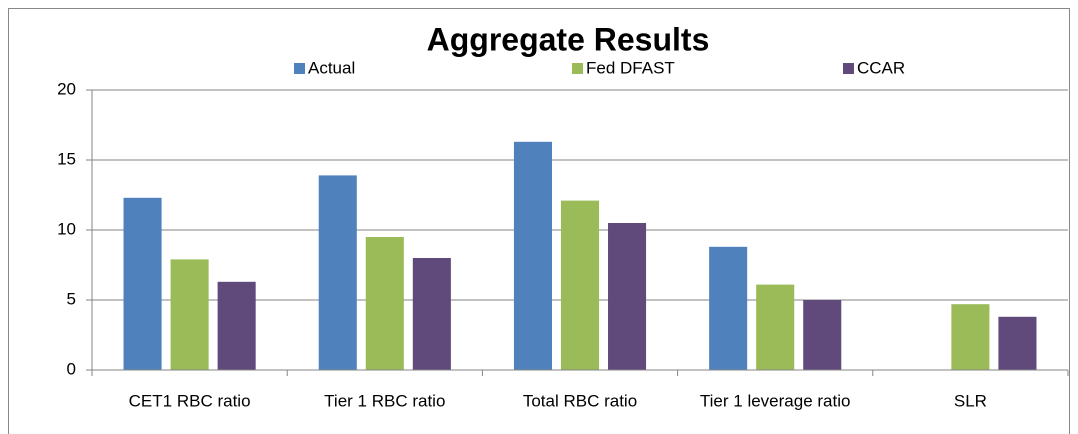 This screenshot has height=434, width=1078. What do you see at coordinates (881, 67) in the screenshot?
I see `legend-label: CCAR` at bounding box center [881, 67].